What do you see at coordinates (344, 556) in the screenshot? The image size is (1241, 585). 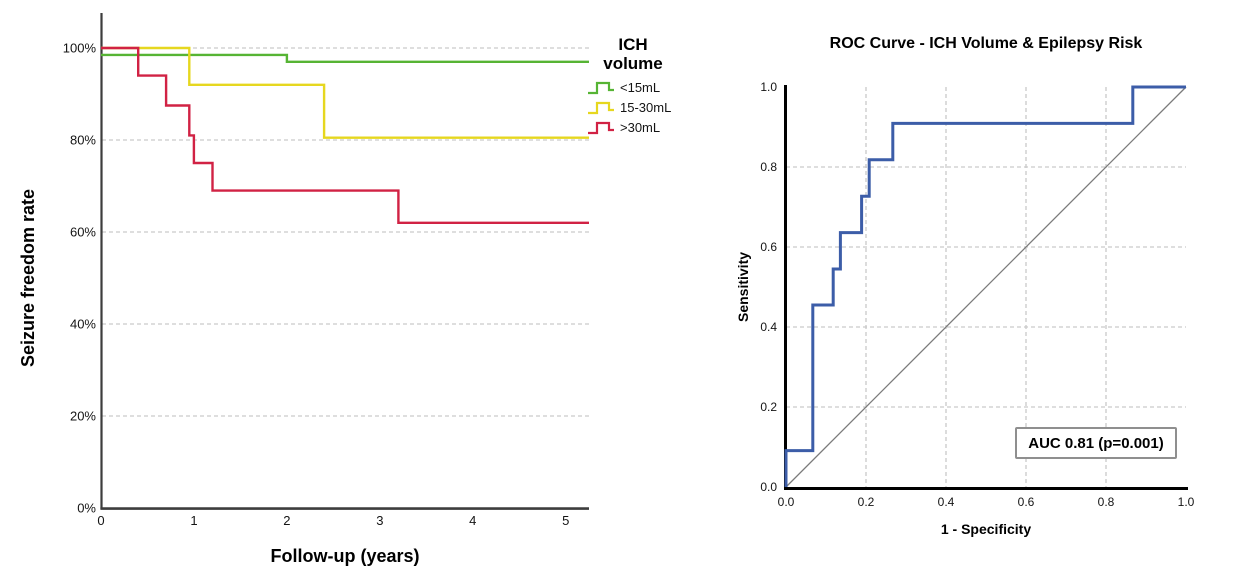 I see `km-x-axis-title: Follow-up (years)` at bounding box center [344, 556].